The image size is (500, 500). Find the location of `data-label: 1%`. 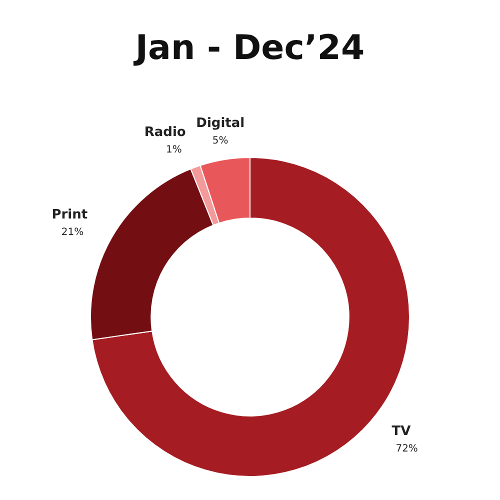

data-label: 1% is located at coordinates (174, 150).